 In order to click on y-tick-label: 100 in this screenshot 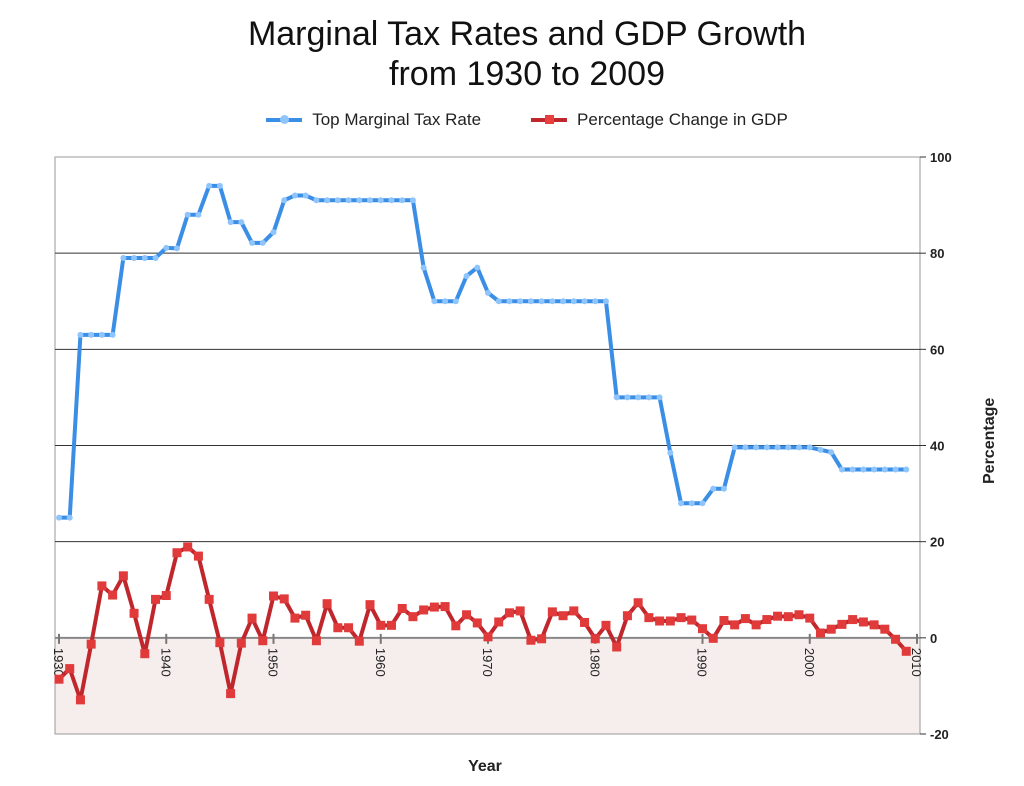, I will do `click(941, 157)`.